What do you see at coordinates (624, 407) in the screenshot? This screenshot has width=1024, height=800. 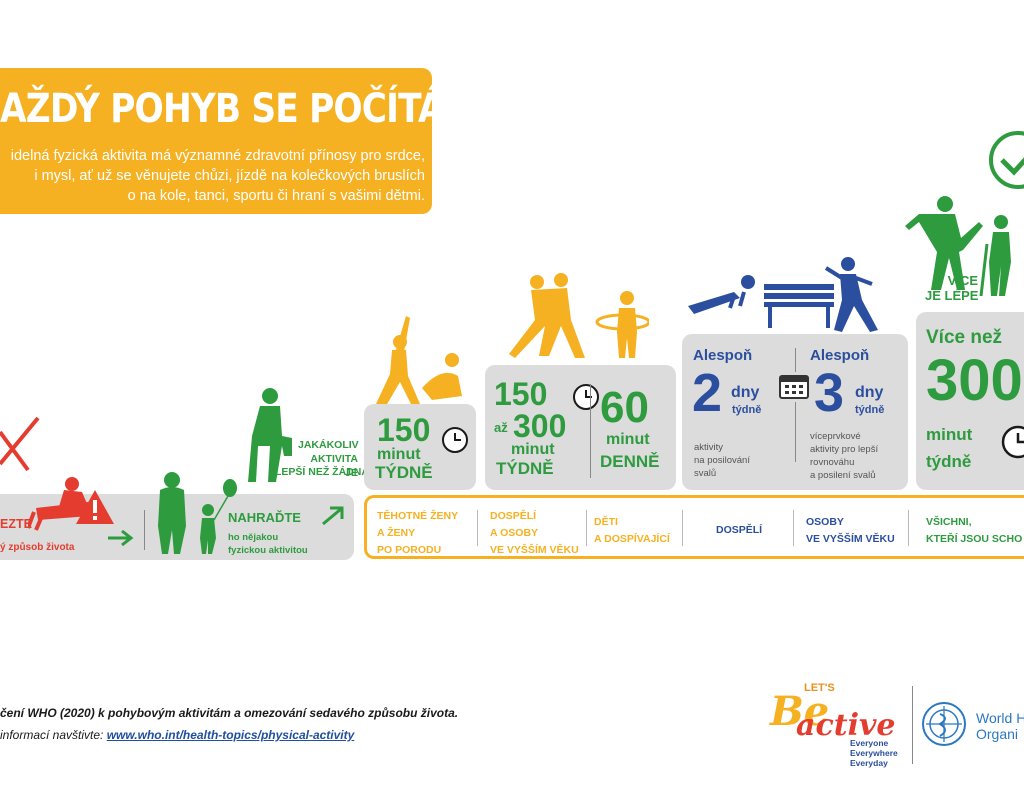 I see `col-kids-number: 60` at bounding box center [624, 407].